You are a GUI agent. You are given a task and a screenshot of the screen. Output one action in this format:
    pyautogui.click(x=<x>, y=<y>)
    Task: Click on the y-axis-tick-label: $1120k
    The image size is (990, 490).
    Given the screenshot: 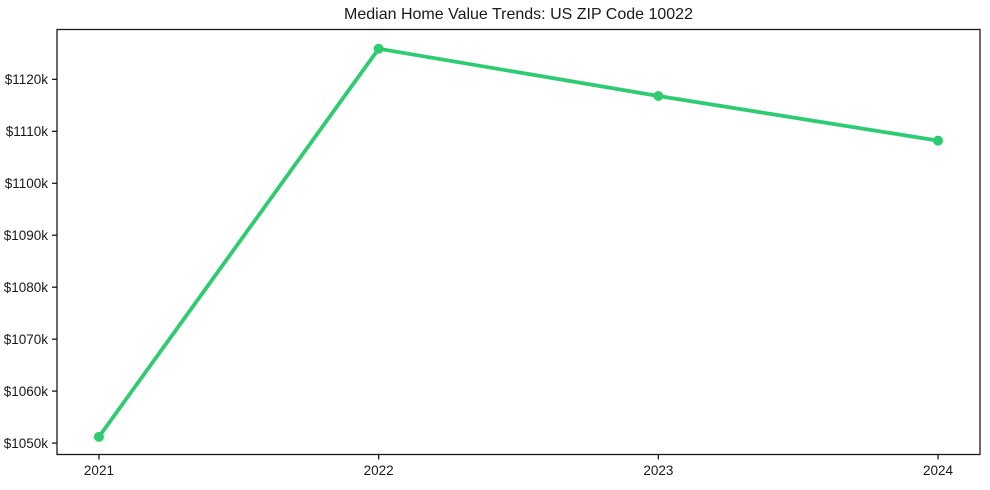 What is the action you would take?
    pyautogui.click(x=27, y=79)
    